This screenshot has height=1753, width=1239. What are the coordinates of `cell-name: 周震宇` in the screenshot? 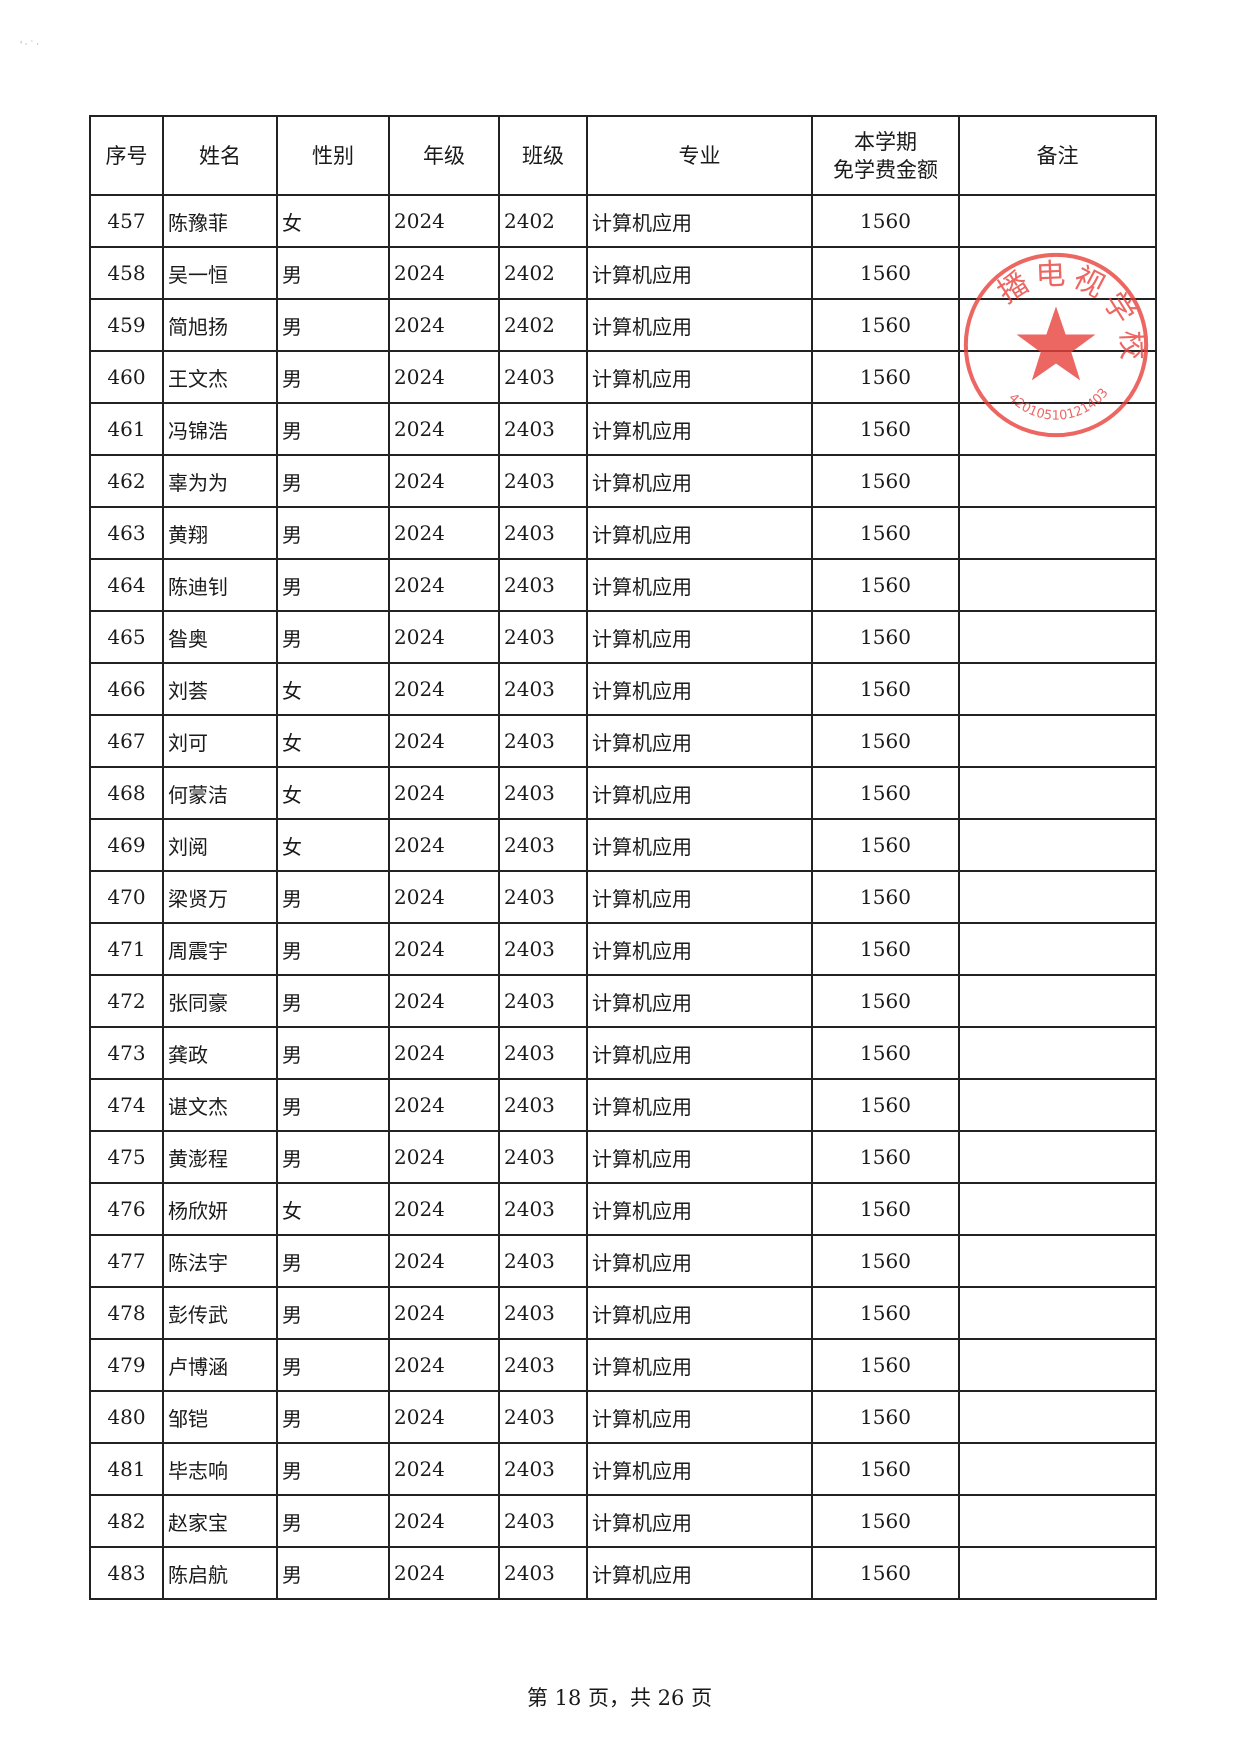 It's located at (220, 949).